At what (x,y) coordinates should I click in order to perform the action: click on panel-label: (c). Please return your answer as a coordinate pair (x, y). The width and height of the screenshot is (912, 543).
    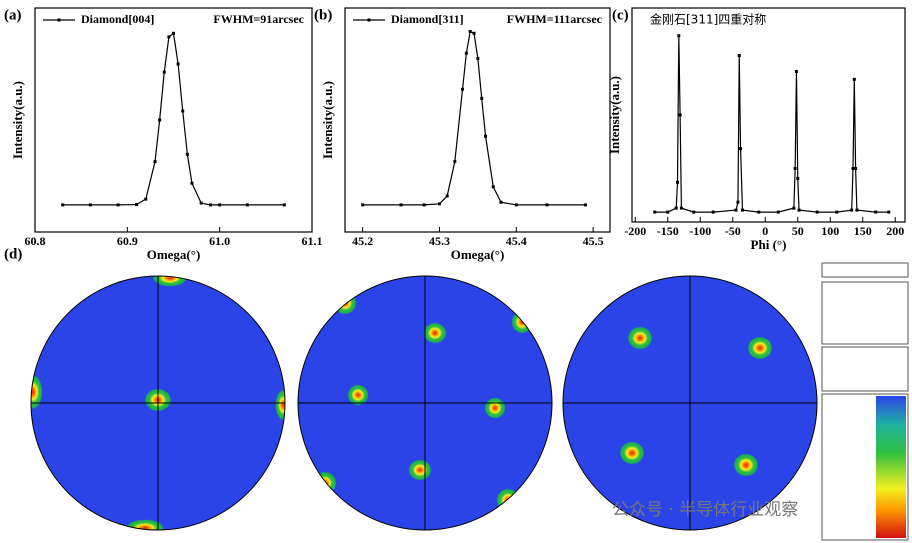
    Looking at the image, I should click on (620, 15).